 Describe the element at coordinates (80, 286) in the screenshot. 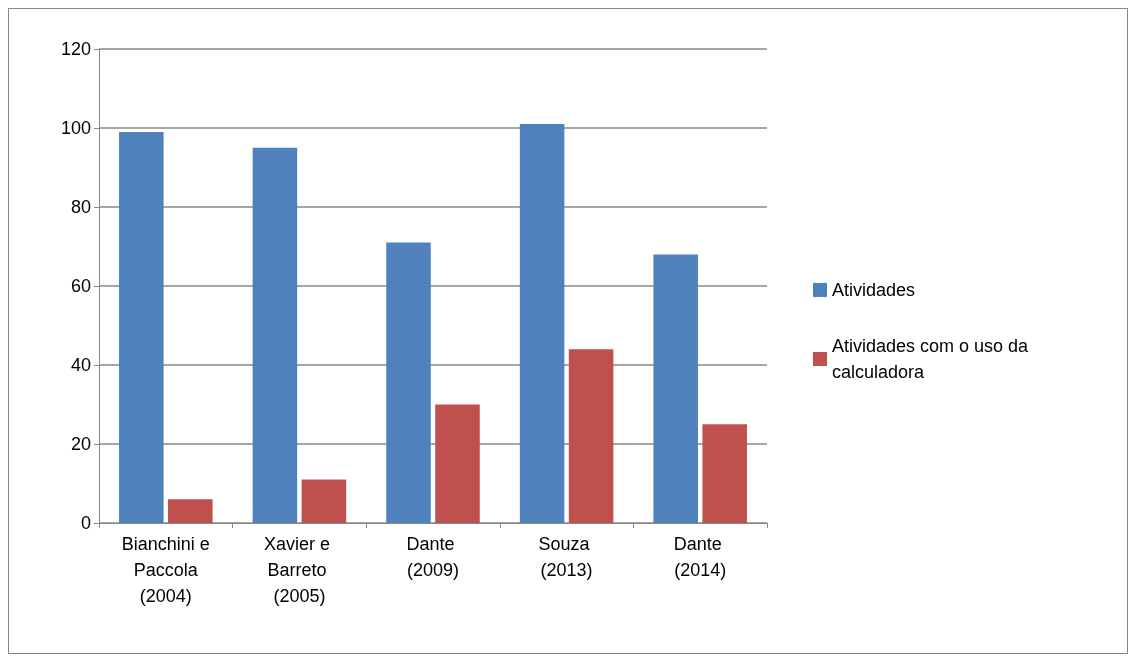

I see `y-tick-label: 60` at that location.